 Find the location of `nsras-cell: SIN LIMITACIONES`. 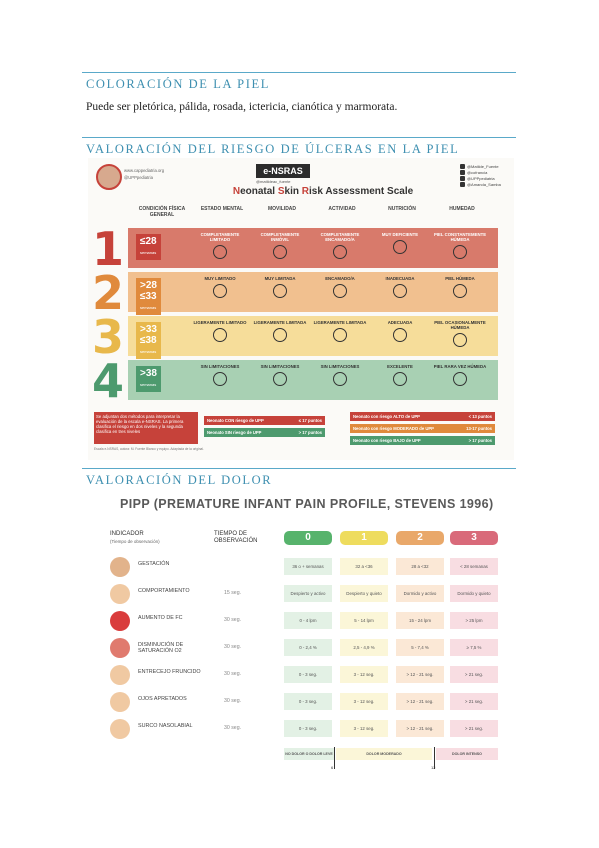

nsras-cell: SIN LIMITACIONES is located at coordinates (220, 380).